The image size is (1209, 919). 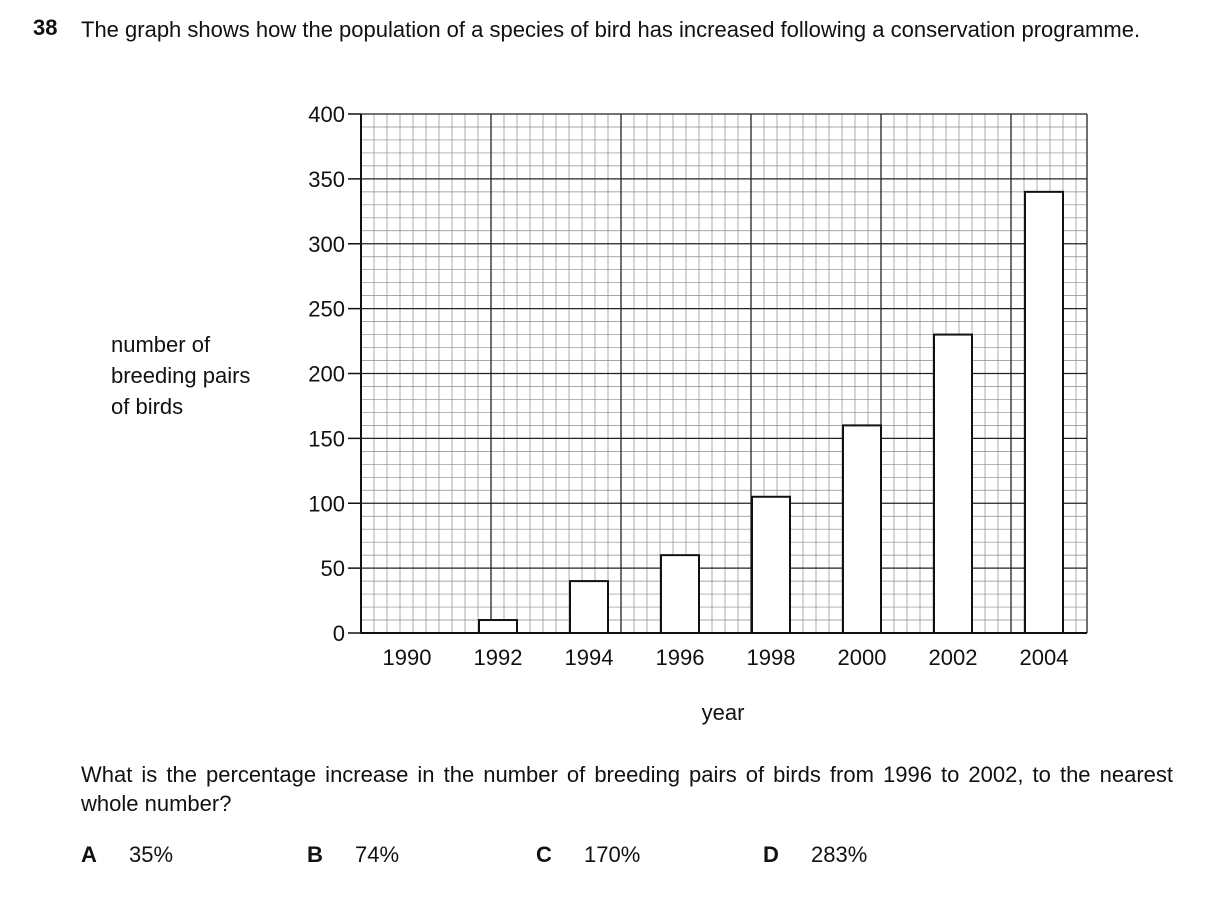 I want to click on y-tick-label: 400, so click(x=326, y=114).